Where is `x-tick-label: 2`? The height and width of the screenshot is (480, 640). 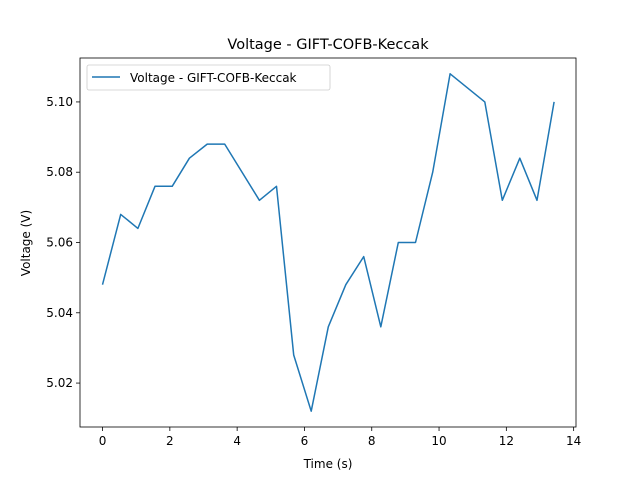
x-tick-label: 2 is located at coordinates (170, 441).